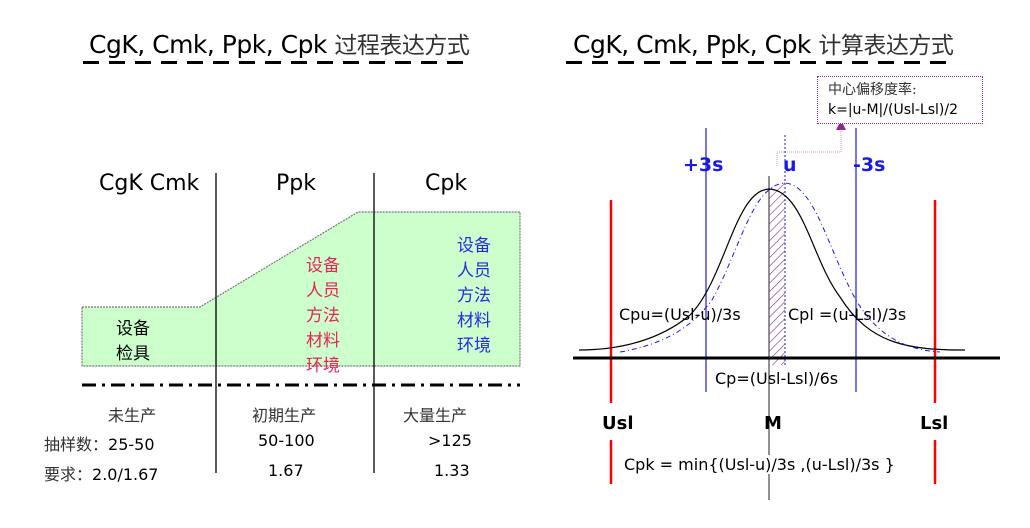 This screenshot has width=1030, height=528. What do you see at coordinates (841, 125) in the screenshot?
I see `k-arrow-icon` at bounding box center [841, 125].